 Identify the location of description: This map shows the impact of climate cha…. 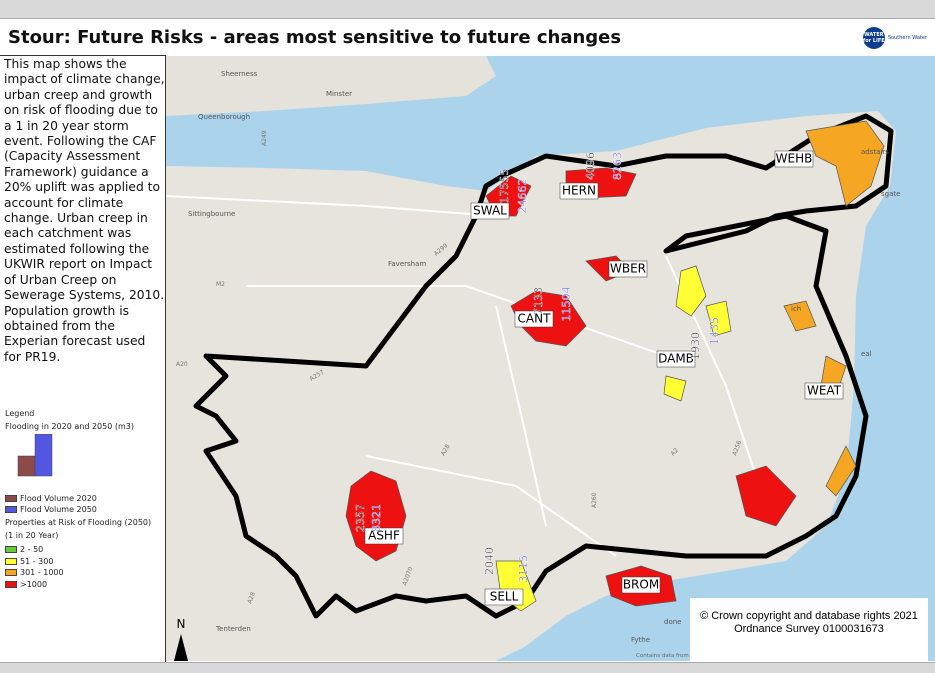
(84, 210).